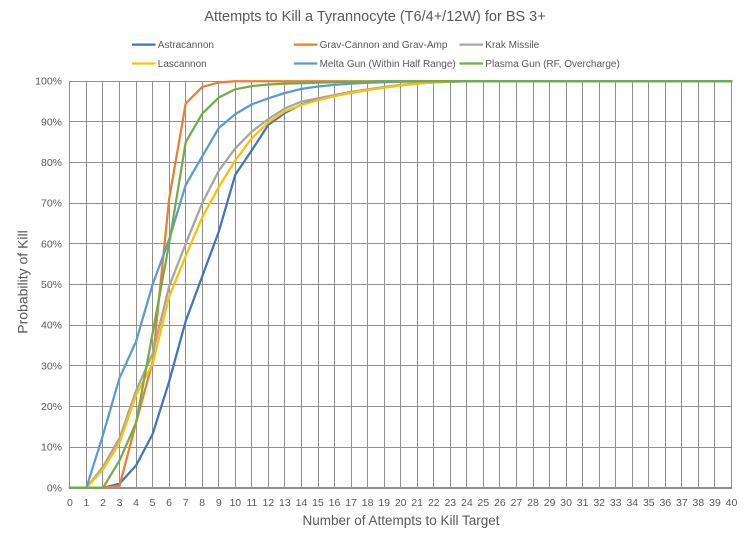 The image size is (750, 544). What do you see at coordinates (649, 503) in the screenshot?
I see `svg-text: 35` at bounding box center [649, 503].